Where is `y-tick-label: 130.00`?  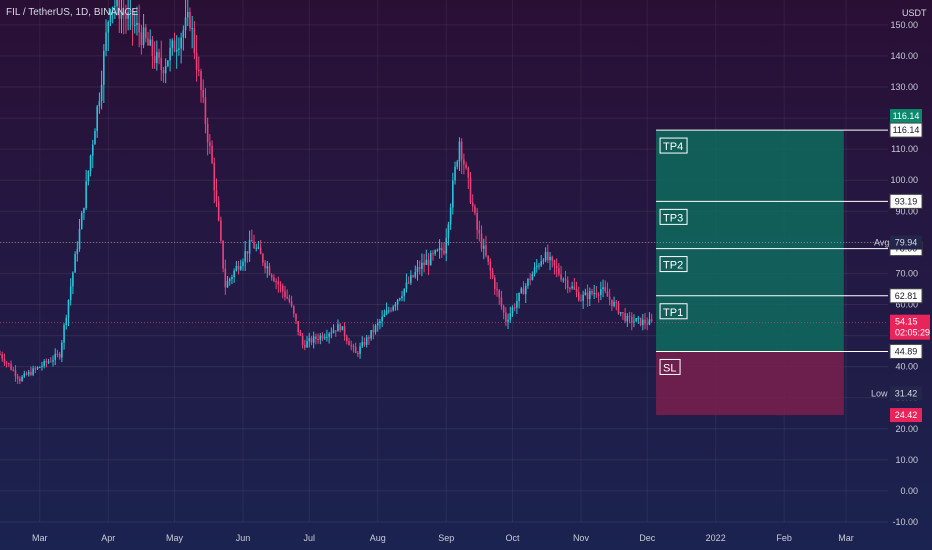 y-tick-label: 130.00 is located at coordinates (904, 87).